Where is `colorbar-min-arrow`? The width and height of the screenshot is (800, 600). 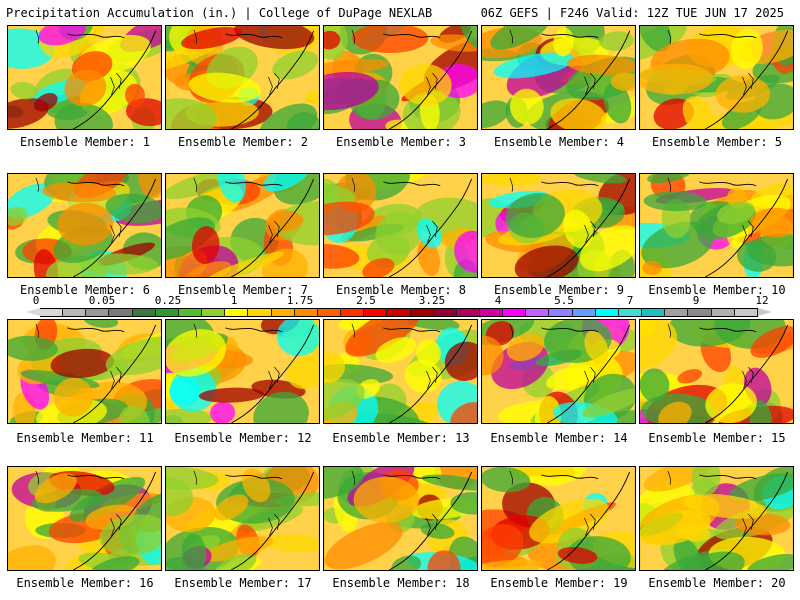 colorbar-min-arrow is located at coordinates (33, 312).